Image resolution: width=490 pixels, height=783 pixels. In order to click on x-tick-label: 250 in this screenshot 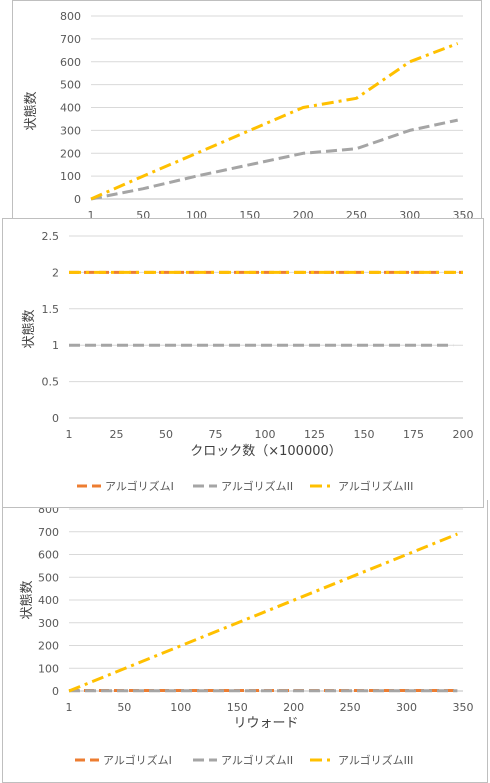, I will do `click(350, 707)`.